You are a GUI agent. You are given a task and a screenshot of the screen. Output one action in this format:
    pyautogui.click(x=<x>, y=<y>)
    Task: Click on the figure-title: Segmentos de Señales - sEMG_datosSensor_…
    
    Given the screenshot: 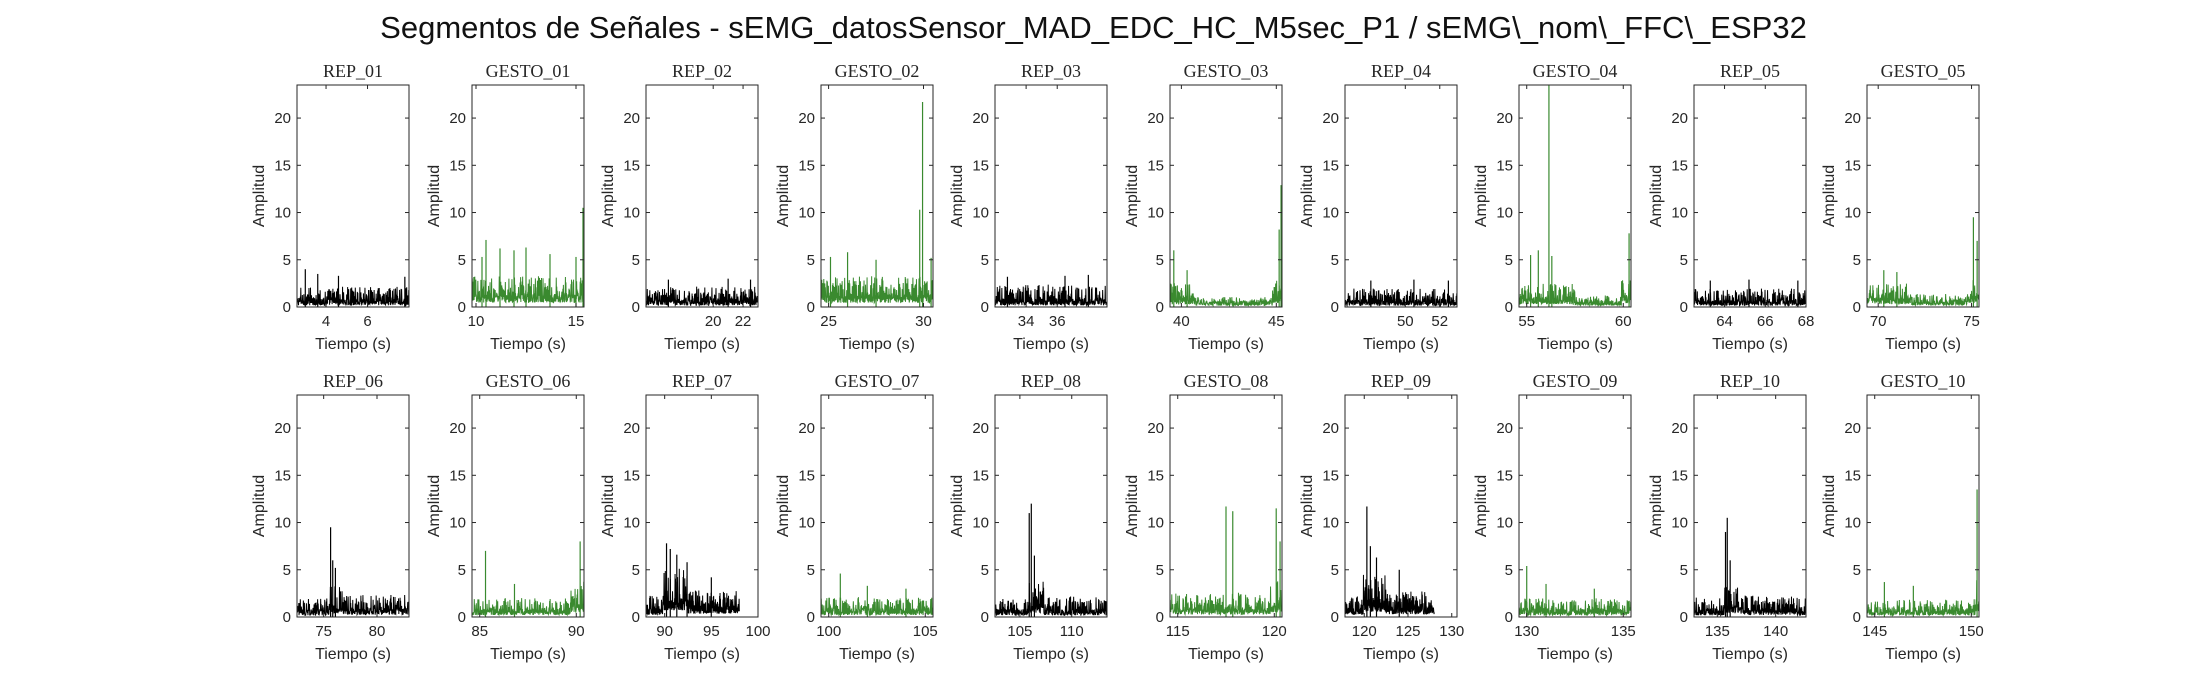 What is the action you would take?
    pyautogui.click(x=1093, y=27)
    